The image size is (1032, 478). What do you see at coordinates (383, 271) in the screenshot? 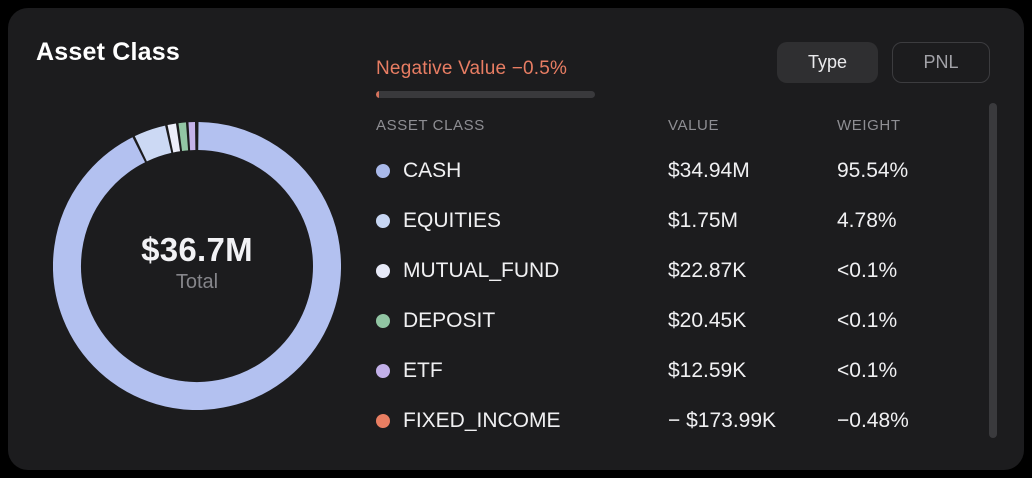
I see `mutual-fund-legend-dot` at bounding box center [383, 271].